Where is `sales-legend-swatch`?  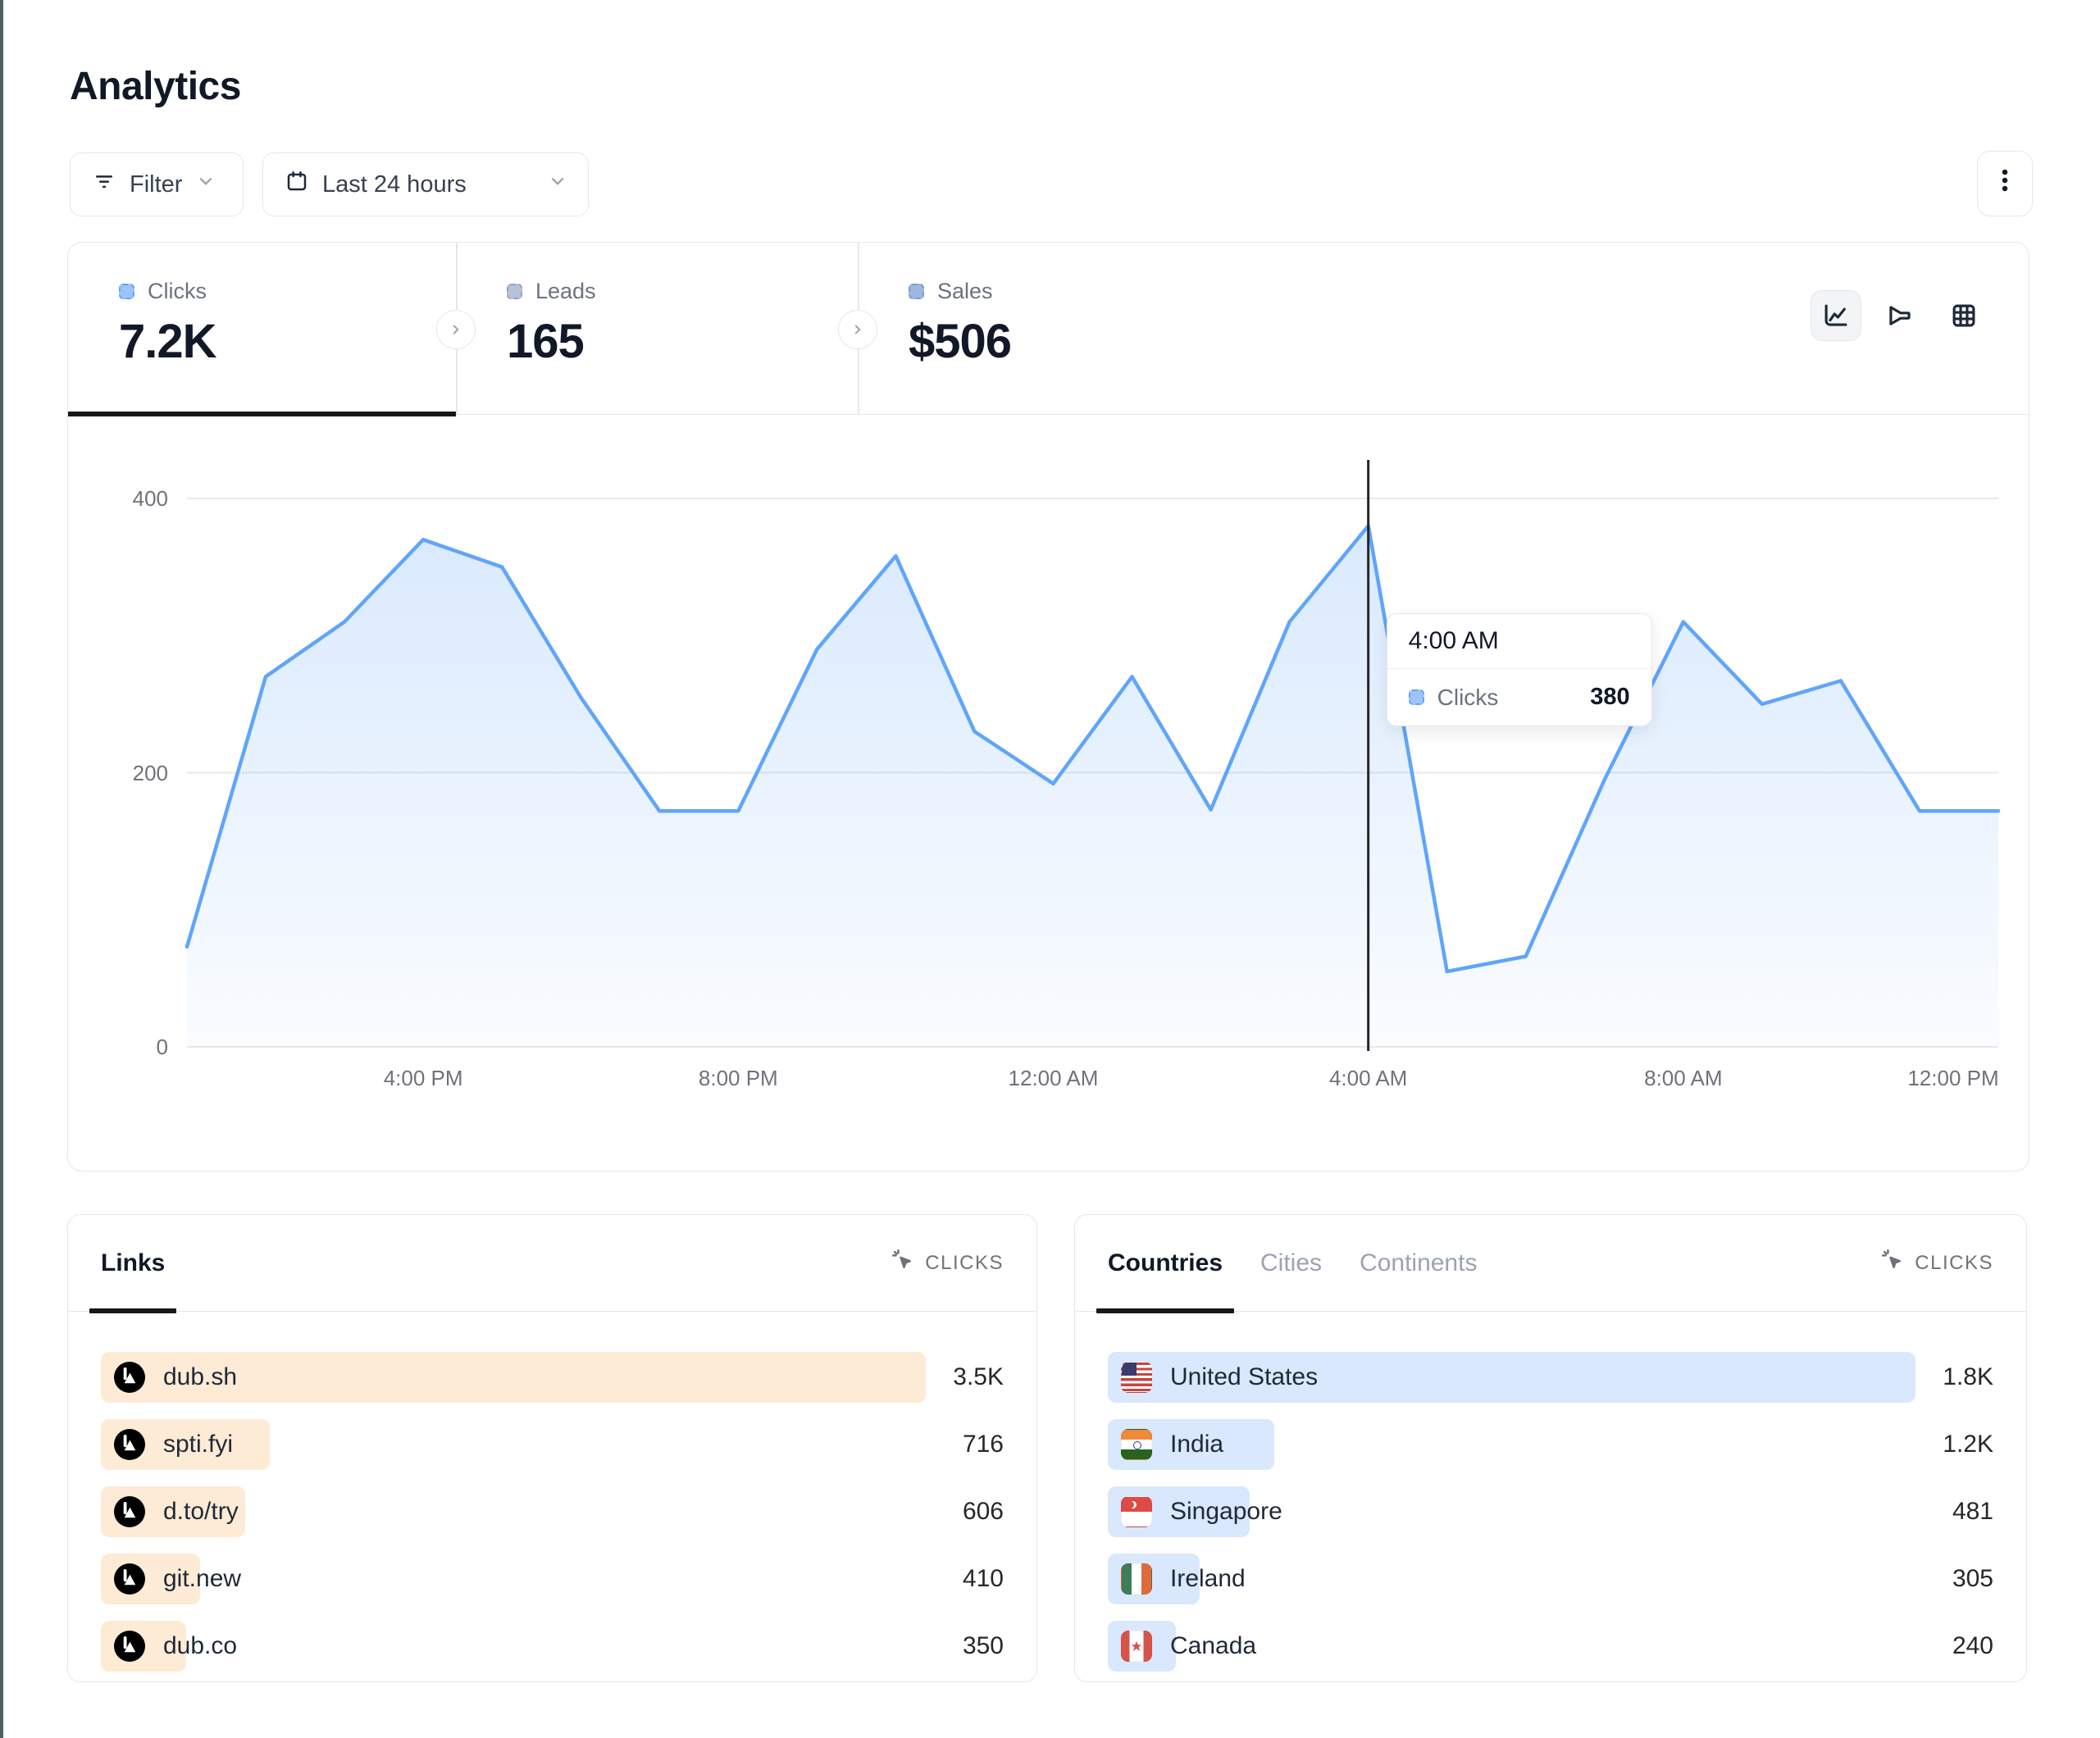 sales-legend-swatch is located at coordinates (916, 291).